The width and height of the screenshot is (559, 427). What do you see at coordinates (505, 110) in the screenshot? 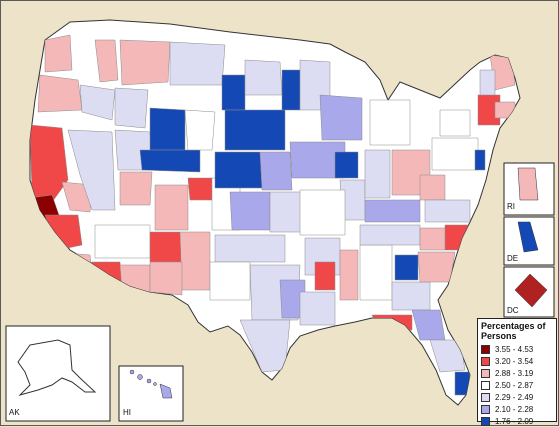
I see `region-ma` at bounding box center [505, 110].